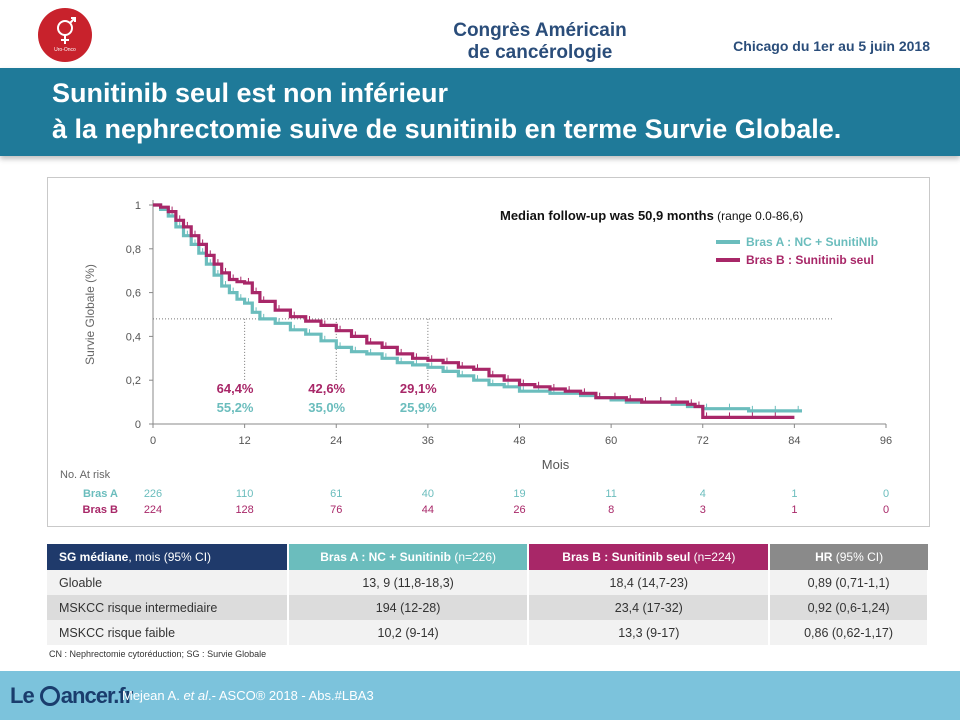  What do you see at coordinates (848, 557) in the screenshot?
I see `header-hr: HR (95% CI)` at bounding box center [848, 557].